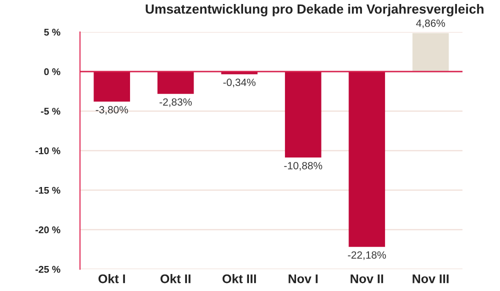 The height and width of the screenshot is (291, 500). What do you see at coordinates (303, 166) in the screenshot?
I see `data-label: -10,88%` at bounding box center [303, 166].